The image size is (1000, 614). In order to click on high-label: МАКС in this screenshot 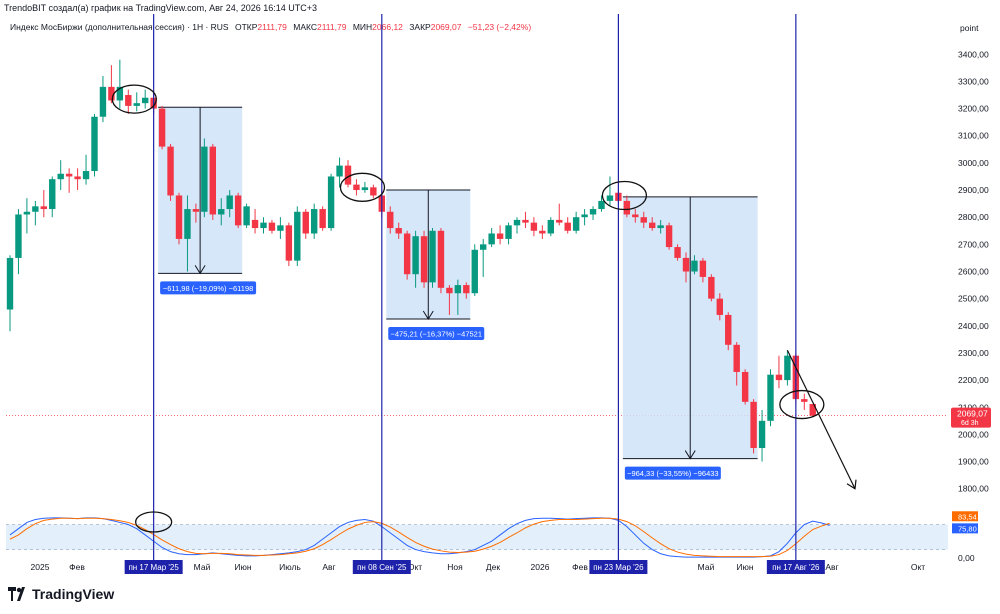, I will do `click(305, 27)`.